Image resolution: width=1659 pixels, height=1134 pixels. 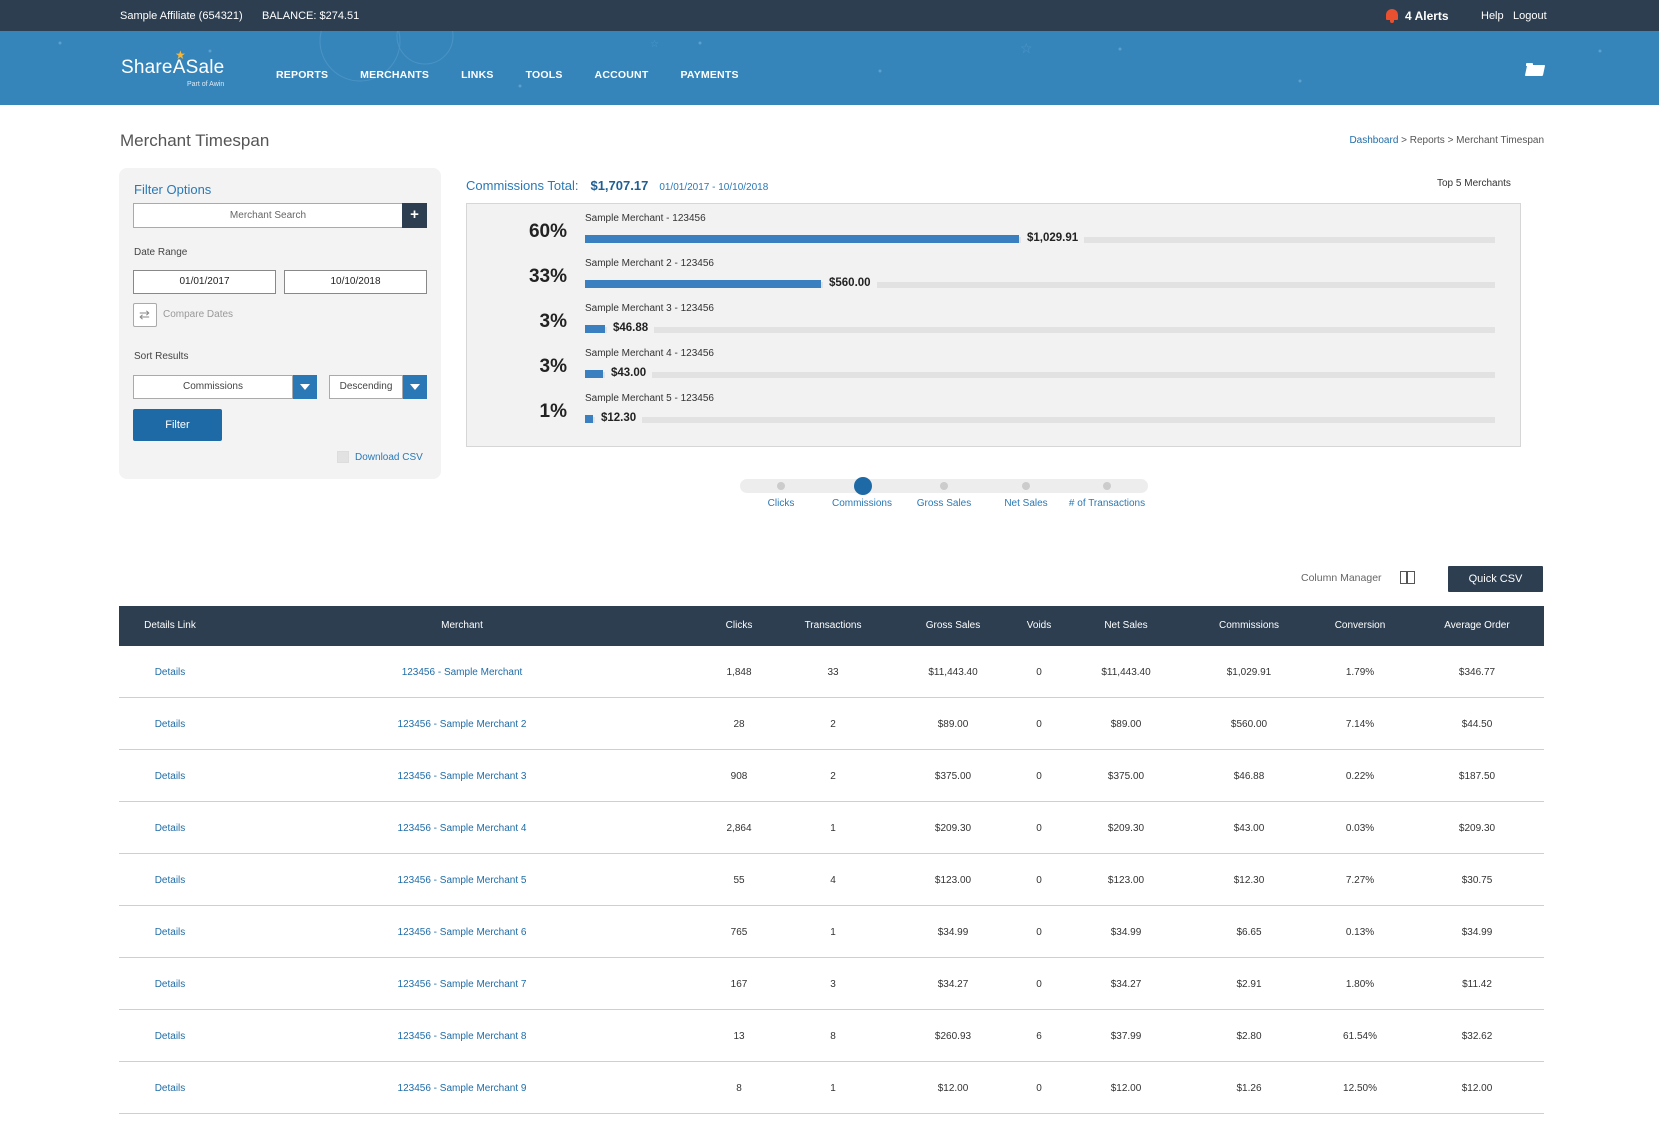 I want to click on sort-by-select: Commissions, so click(x=213, y=387).